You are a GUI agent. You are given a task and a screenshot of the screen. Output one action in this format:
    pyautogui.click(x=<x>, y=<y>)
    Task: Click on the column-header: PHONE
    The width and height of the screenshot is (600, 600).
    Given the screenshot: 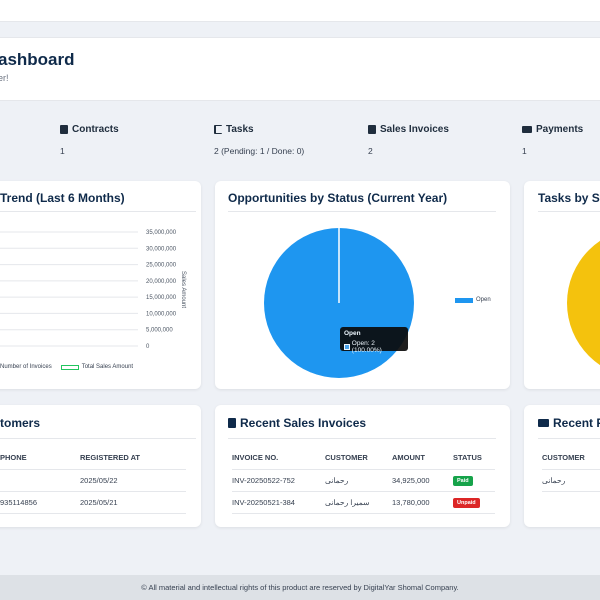 What is the action you would take?
    pyautogui.click(x=40, y=458)
    